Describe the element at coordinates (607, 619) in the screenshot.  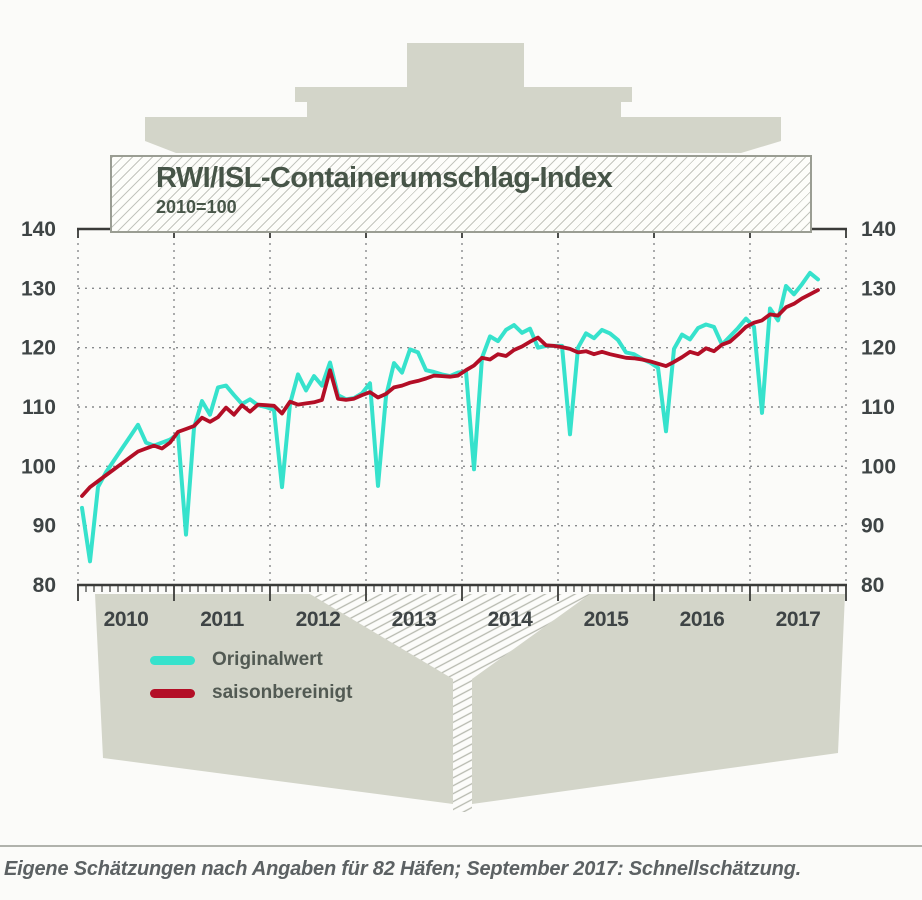
I see `x-axis-year-label-2015: 2015` at that location.